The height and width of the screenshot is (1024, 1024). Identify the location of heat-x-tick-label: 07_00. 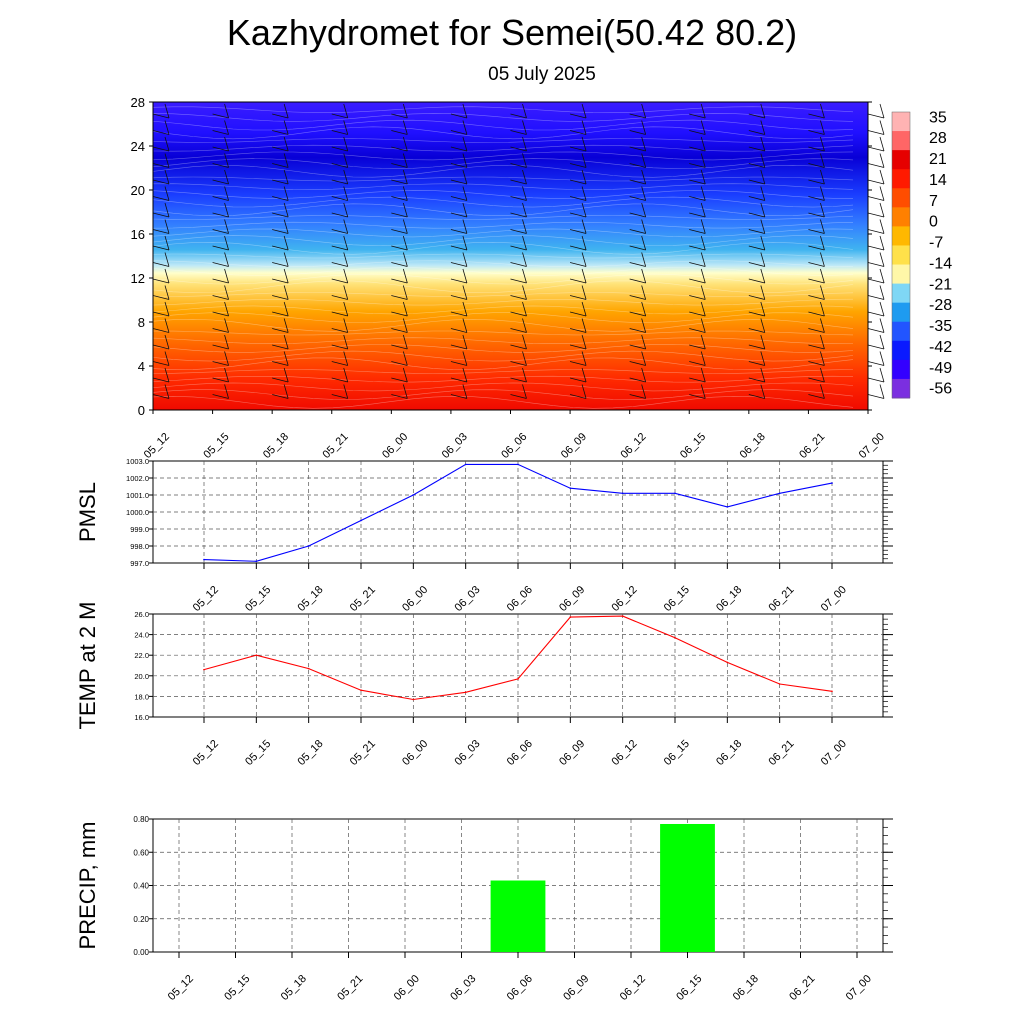
(872, 446).